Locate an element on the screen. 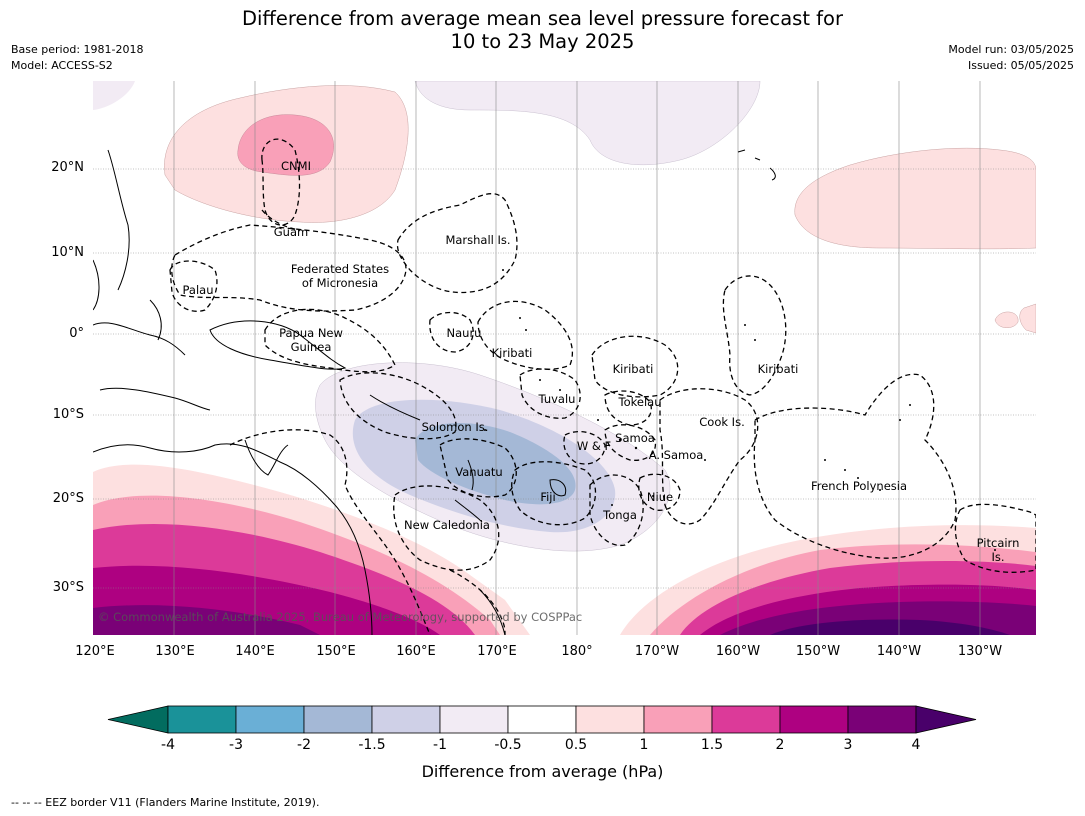 The image size is (1085, 816). eez-cook is located at coordinates (709, 456).